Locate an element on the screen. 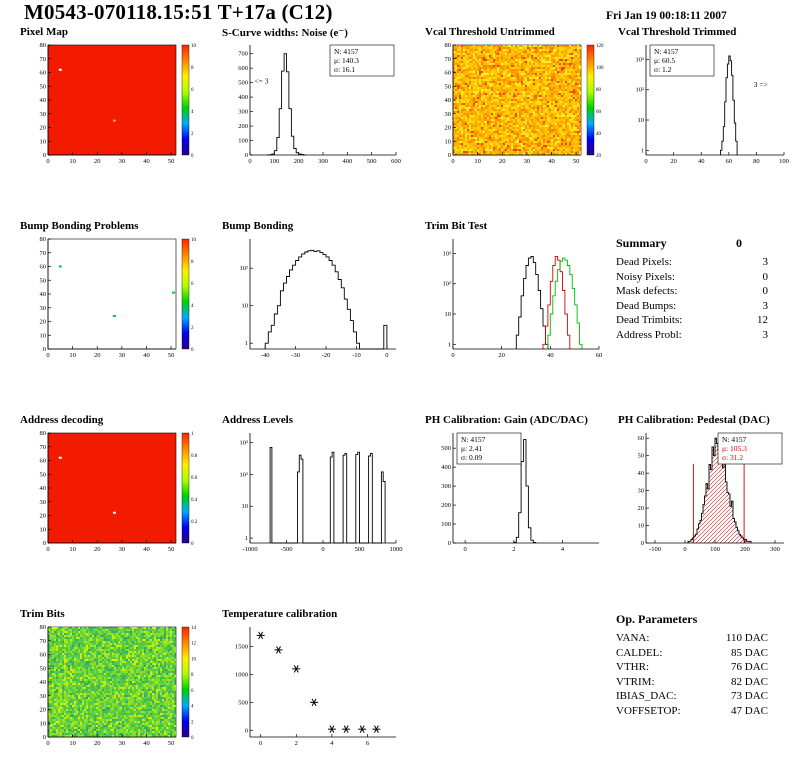  svg-text: 10² is located at coordinates (640, 90).